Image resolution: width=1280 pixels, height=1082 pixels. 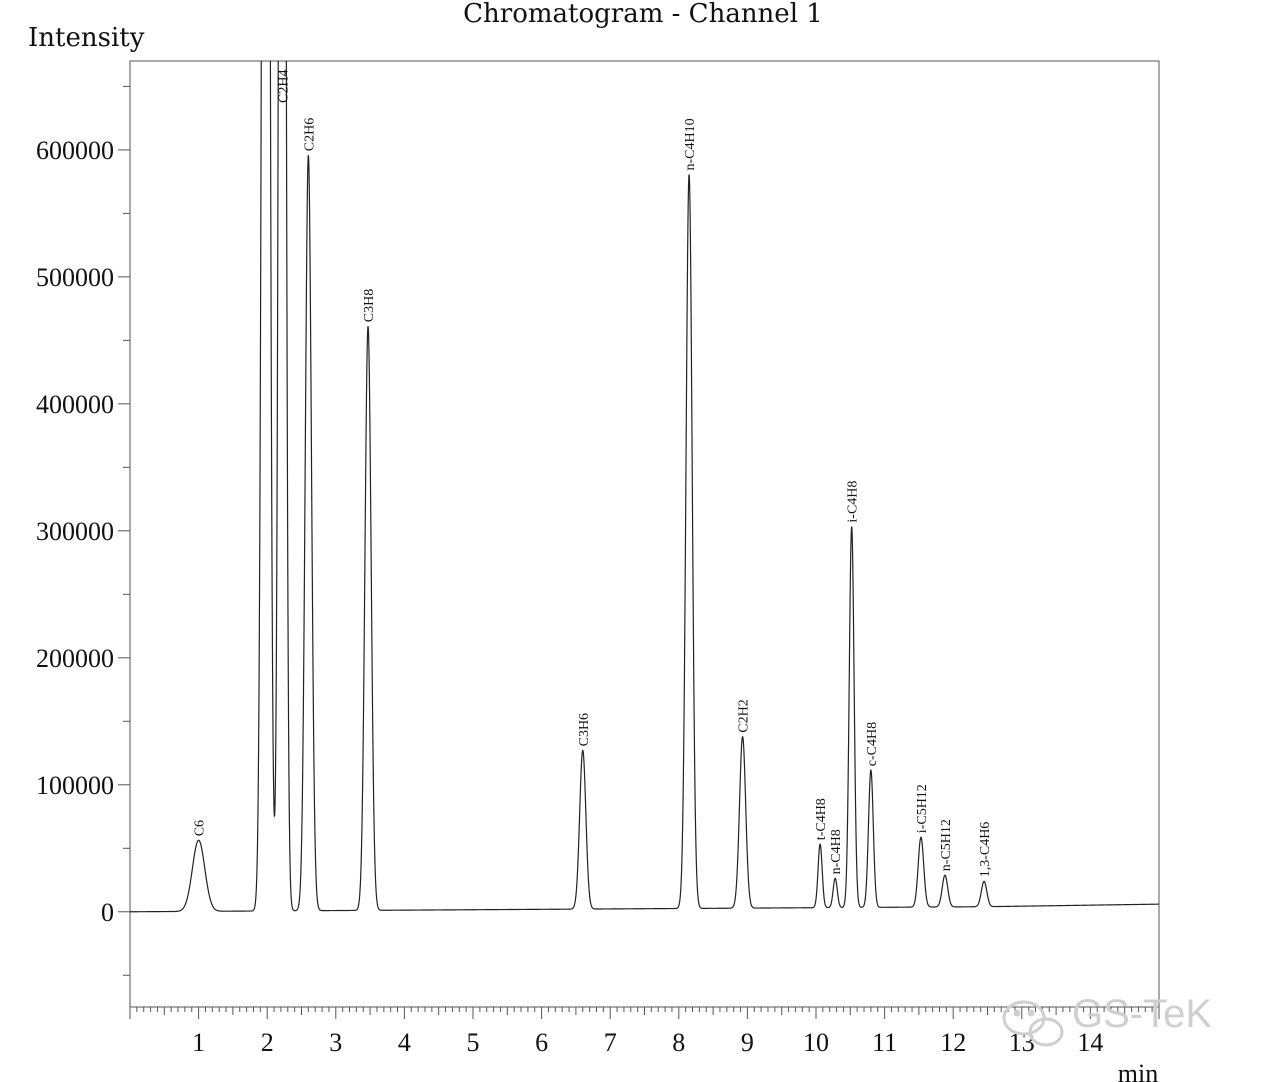 I want to click on x-tick-label: 2, so click(x=267, y=1042).